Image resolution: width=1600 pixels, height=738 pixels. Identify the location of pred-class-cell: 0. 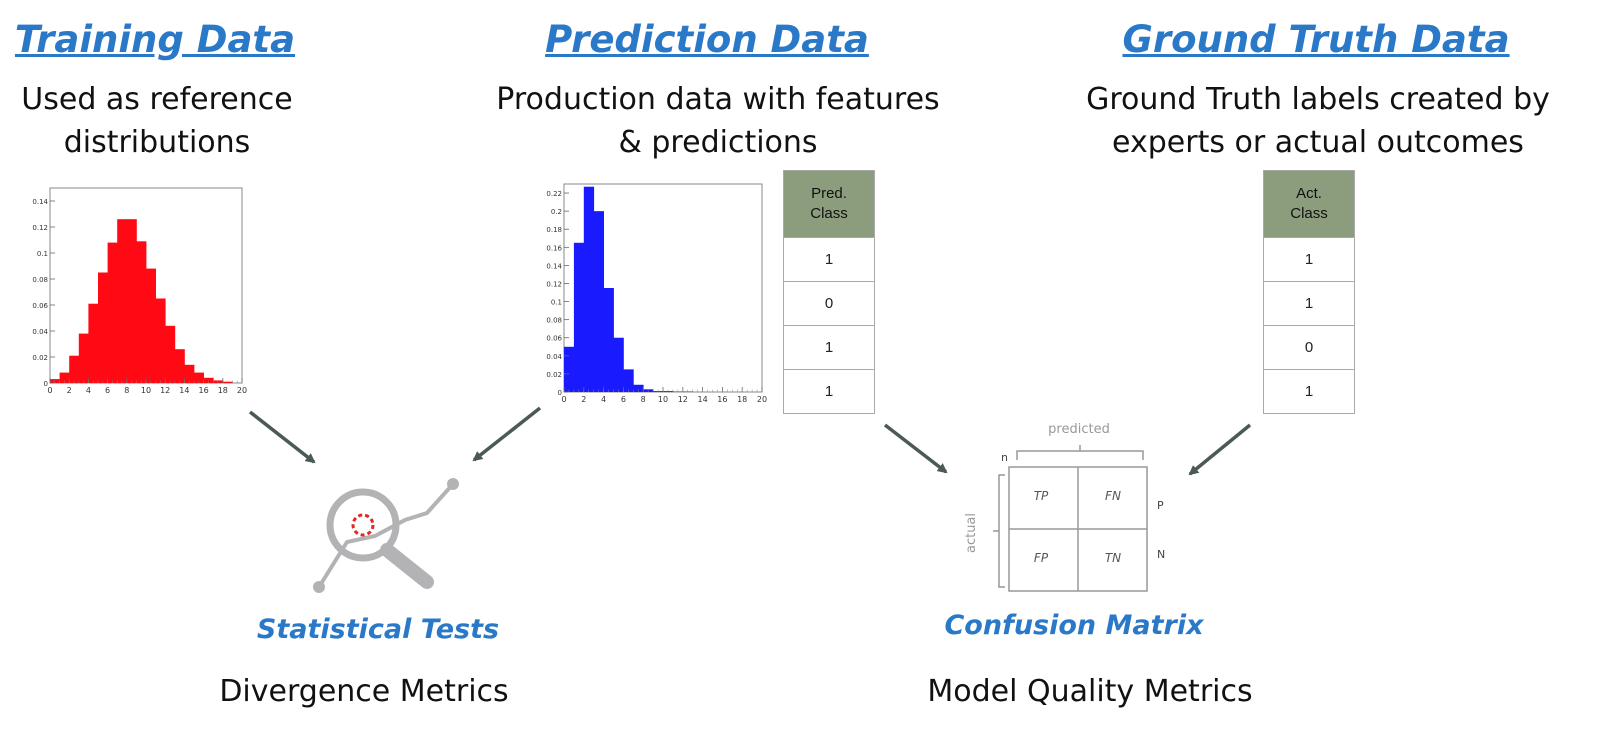
(829, 303).